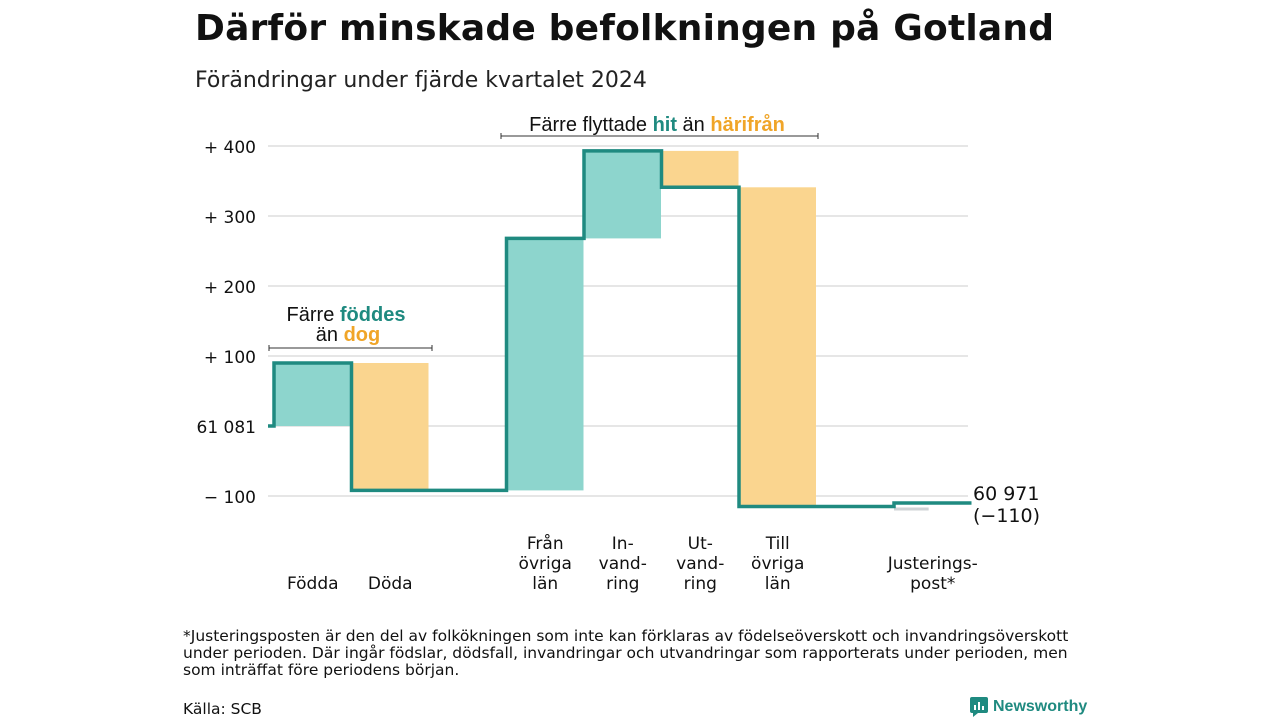  Describe the element at coordinates (700, 584) in the screenshot. I see `category-label-utvandring: ring` at that location.